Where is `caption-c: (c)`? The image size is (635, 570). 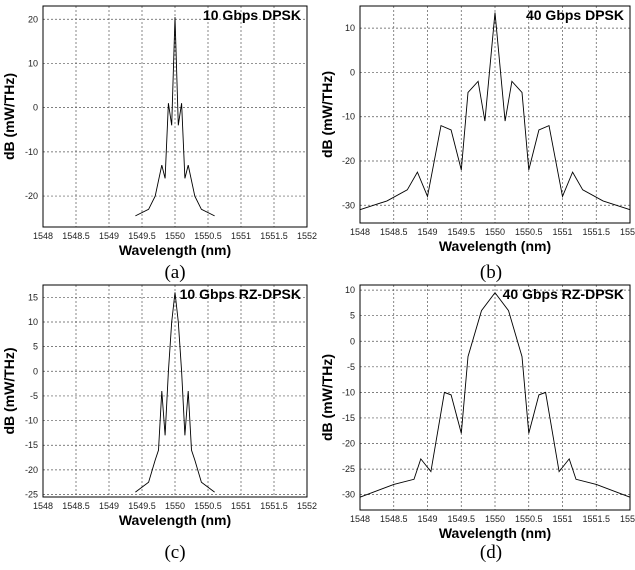 caption-c: (c) is located at coordinates (175, 552).